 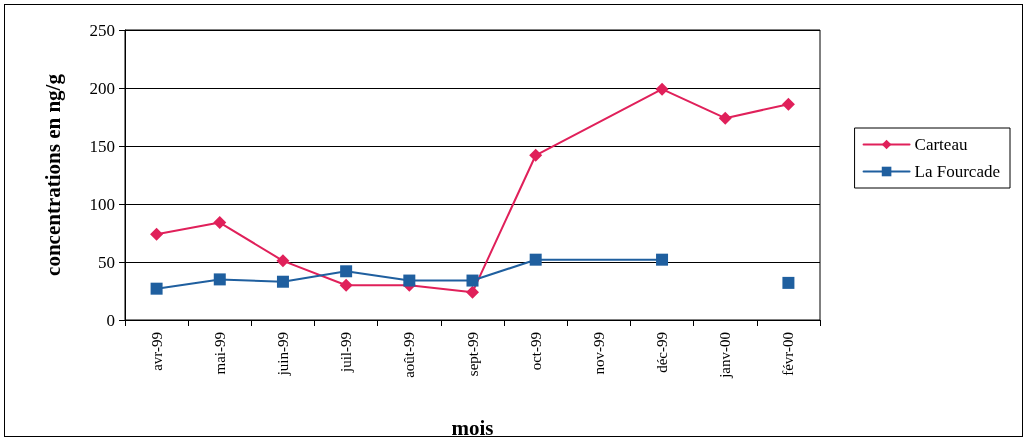 I want to click on x-tick-label: juin-99, so click(x=282, y=354).